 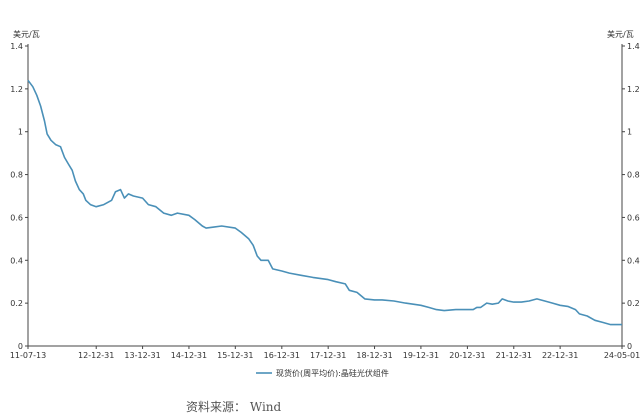 What do you see at coordinates (629, 346) in the screenshot?
I see `y-tick-label-right: 0` at bounding box center [629, 346].